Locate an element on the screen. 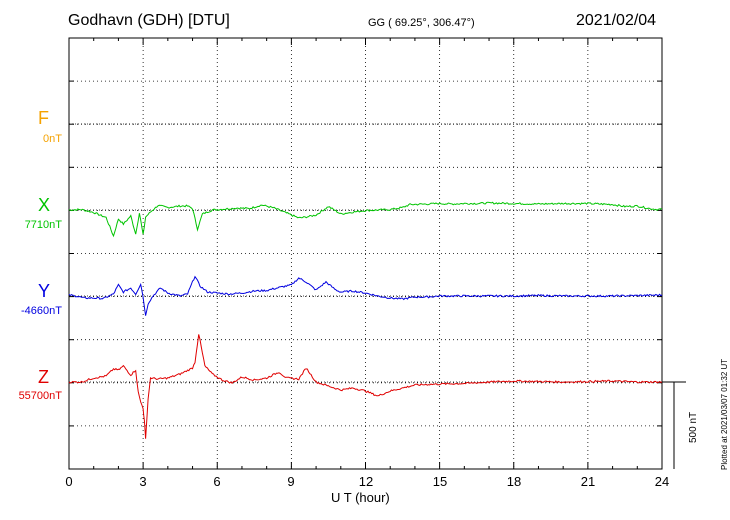 This screenshot has height=520, width=730. component-y-baseline: -4660nT is located at coordinates (41, 311).